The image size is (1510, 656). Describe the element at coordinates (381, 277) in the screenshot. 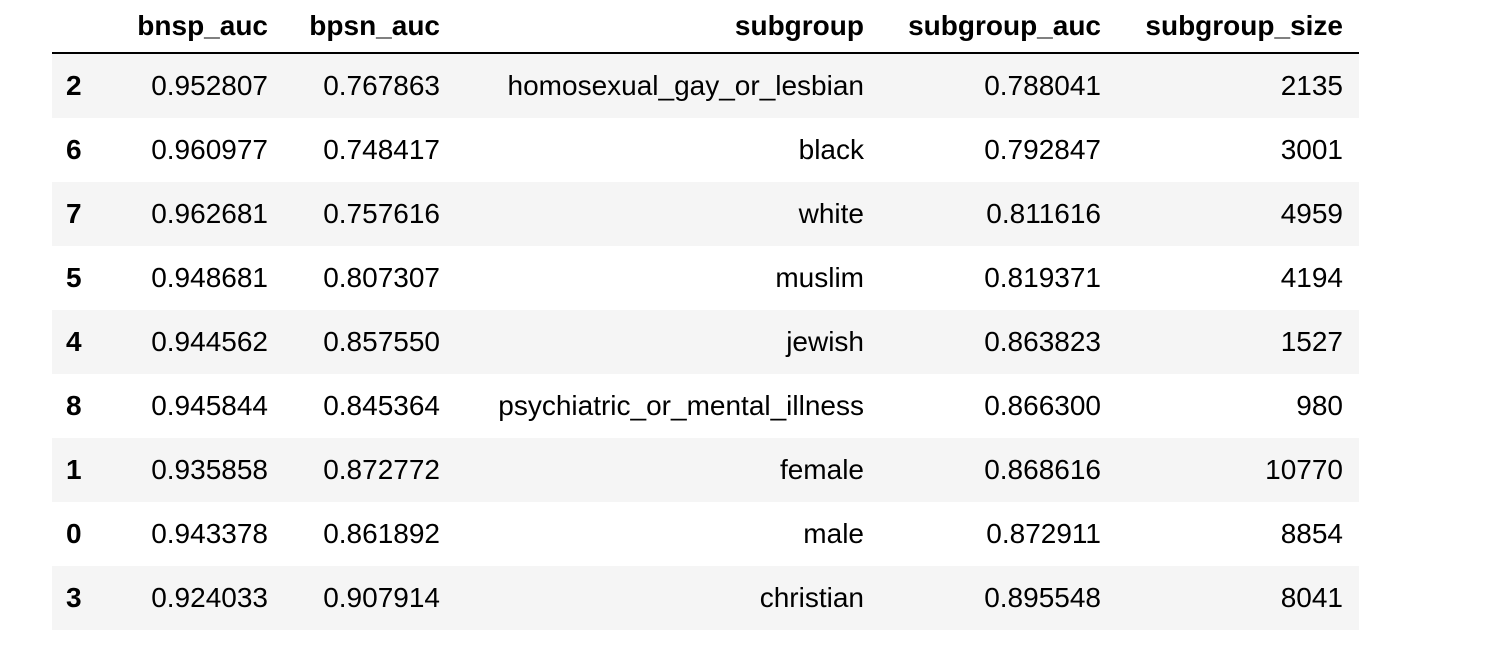

I see `cell-bpsn-auc: 0.807307` at that location.